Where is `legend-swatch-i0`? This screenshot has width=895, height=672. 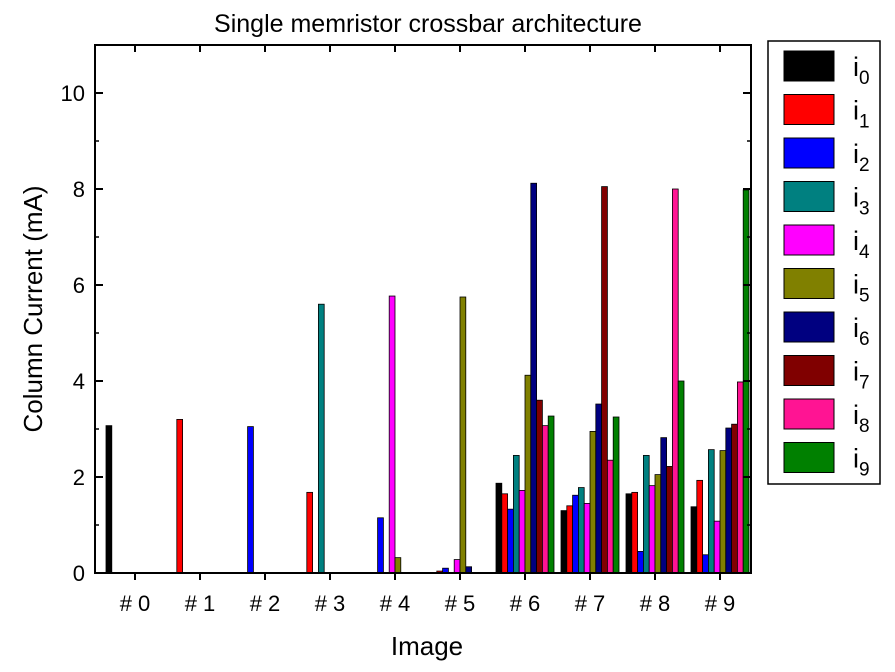 legend-swatch-i0 is located at coordinates (809, 66).